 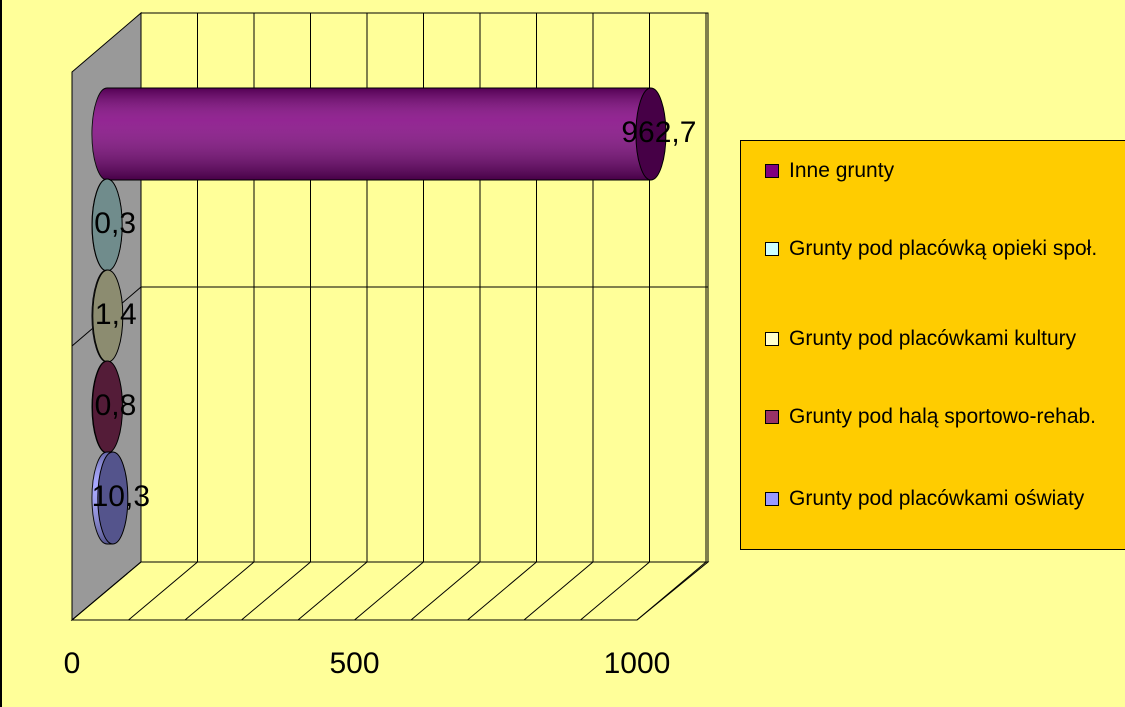 I want to click on legend-label: Grunty pod halą sportowo-rehab., so click(x=943, y=416).